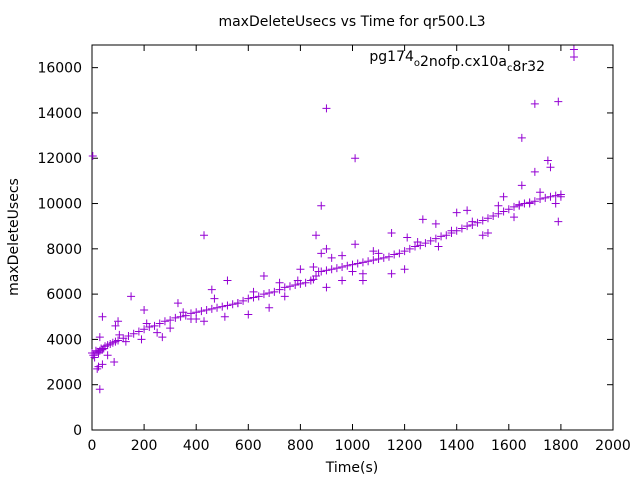 This screenshot has height=480, width=640. What do you see at coordinates (300, 446) in the screenshot?
I see `x-tick-label: 800` at bounding box center [300, 446].